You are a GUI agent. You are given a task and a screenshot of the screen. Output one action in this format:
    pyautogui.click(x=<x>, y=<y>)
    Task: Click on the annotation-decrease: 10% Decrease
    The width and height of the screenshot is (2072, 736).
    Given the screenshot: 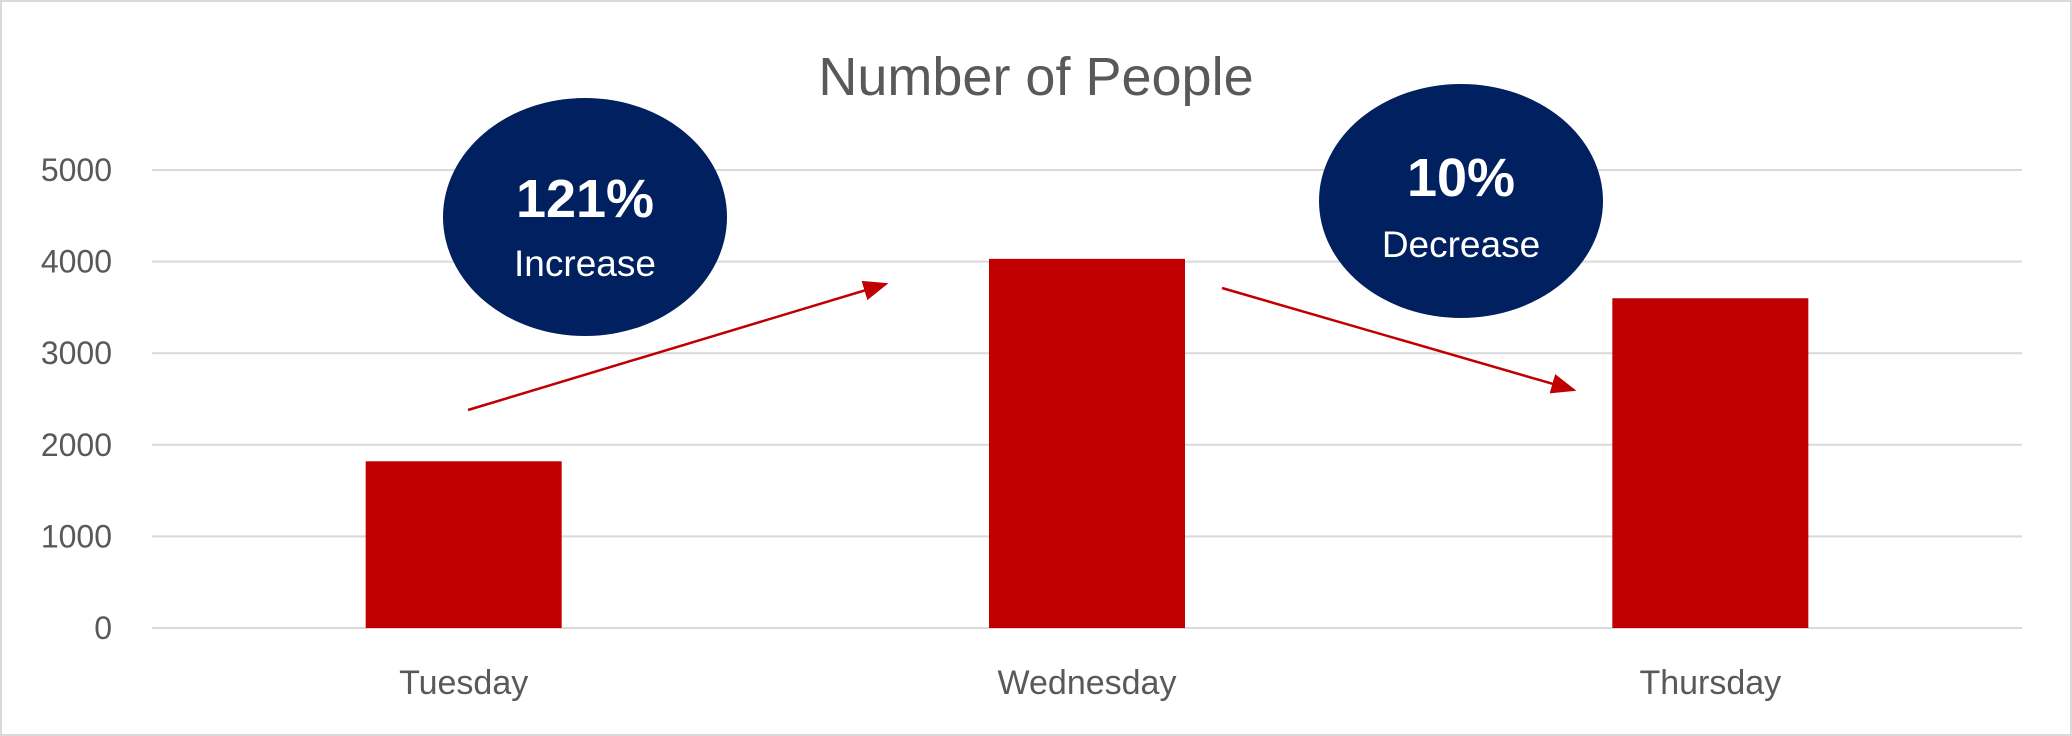 What is the action you would take?
    pyautogui.click(x=1412, y=239)
    